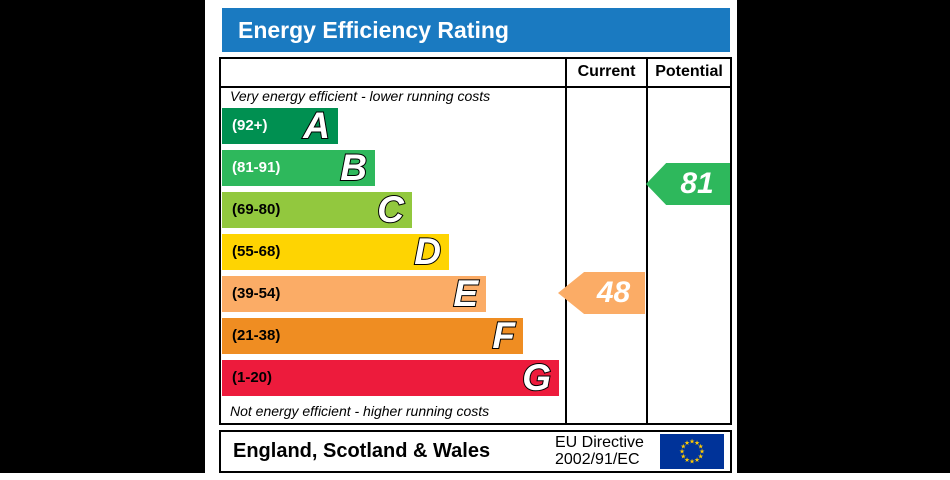  What do you see at coordinates (476, 30) in the screenshot?
I see `page-title: Energy Efficiency Rating` at bounding box center [476, 30].